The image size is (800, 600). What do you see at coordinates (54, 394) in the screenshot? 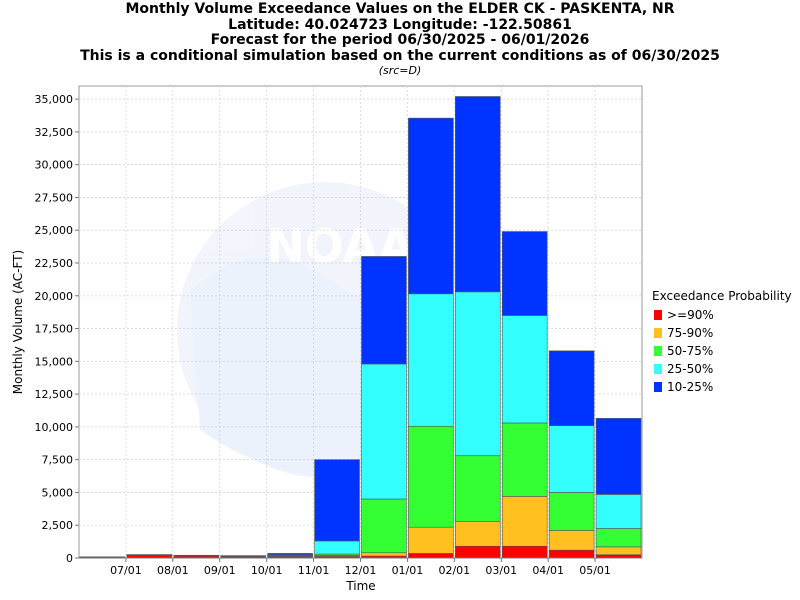
I see `y-tick-label: 12,500` at bounding box center [54, 394].